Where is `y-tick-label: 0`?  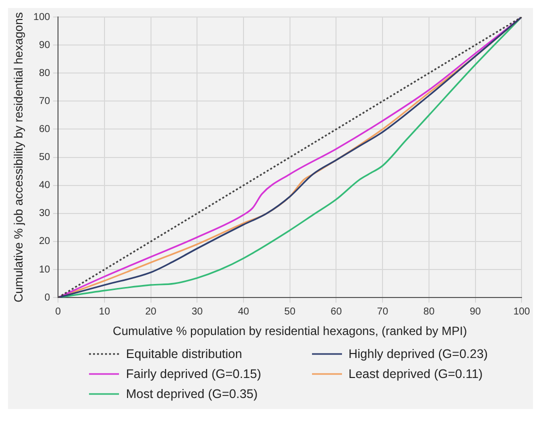
y-tick-label: 0 is located at coordinates (47, 298).